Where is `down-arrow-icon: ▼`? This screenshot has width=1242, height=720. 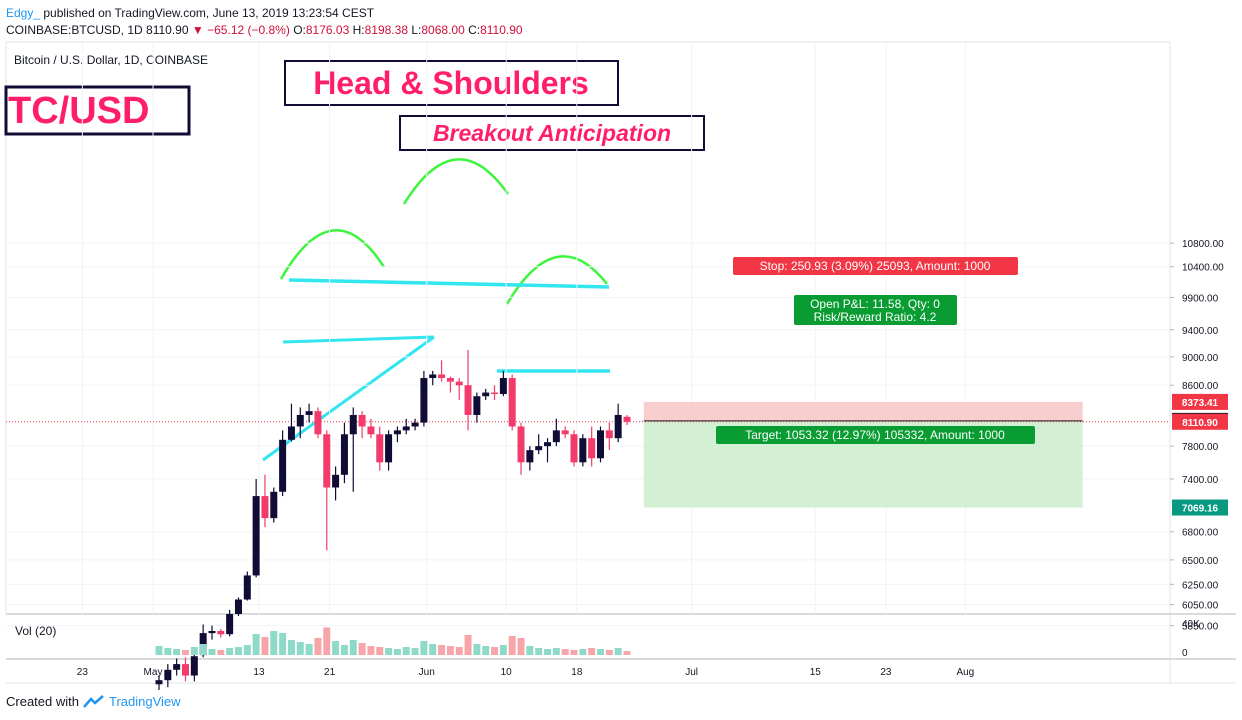
down-arrow-icon: ▼ is located at coordinates (197, 30).